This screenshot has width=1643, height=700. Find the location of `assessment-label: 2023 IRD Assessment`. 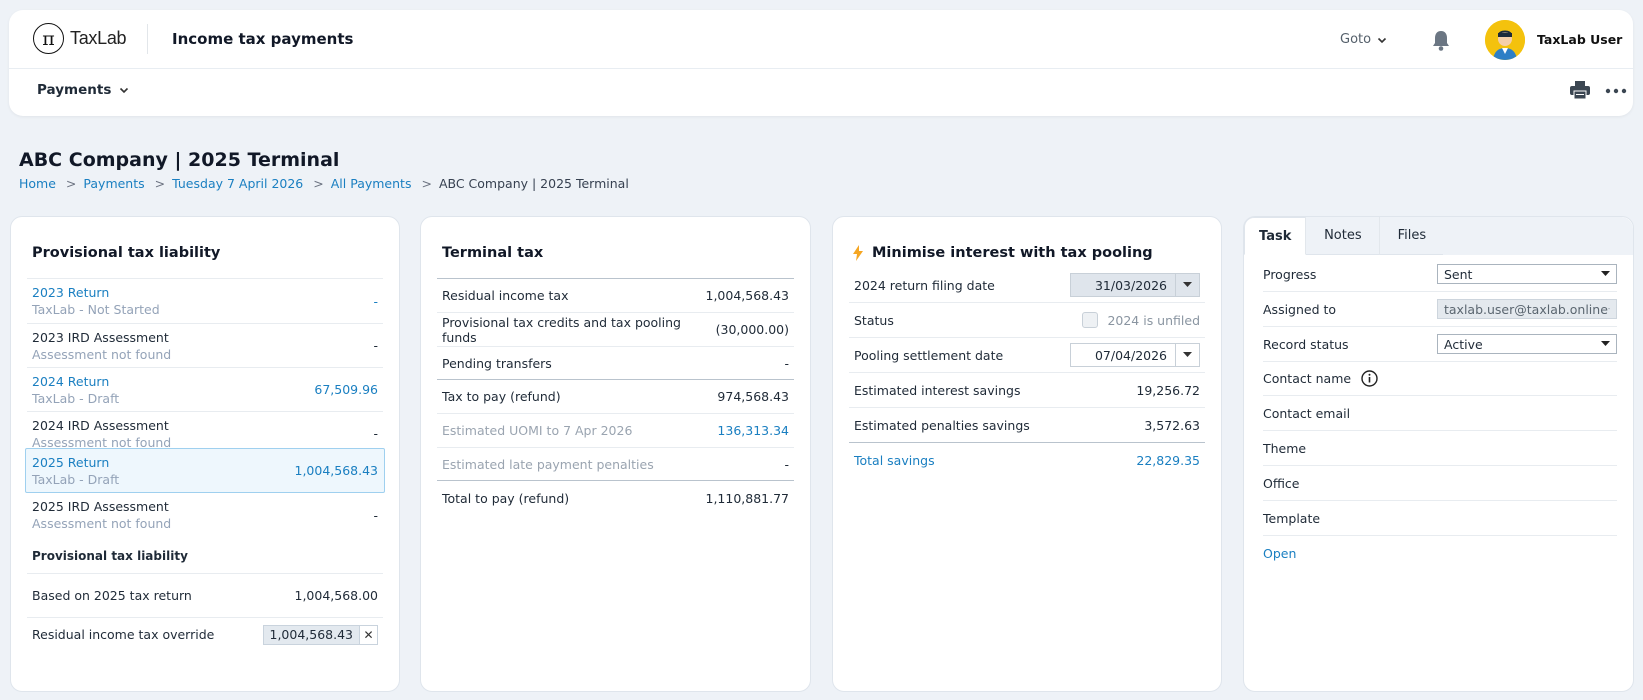

assessment-label: 2023 IRD Assessment is located at coordinates (100, 337).